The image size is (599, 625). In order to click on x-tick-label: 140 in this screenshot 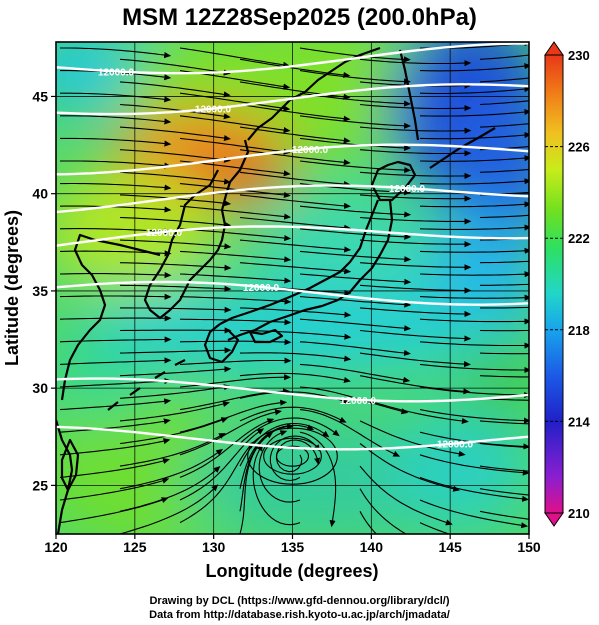, I will do `click(372, 547)`.